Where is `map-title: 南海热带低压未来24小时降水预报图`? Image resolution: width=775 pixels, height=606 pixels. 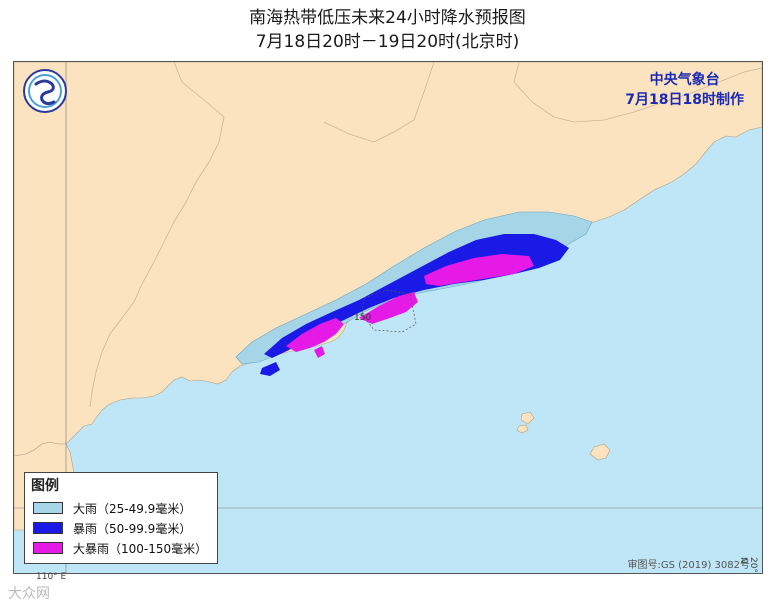 map-title: 南海热带低压未来24小时降水预报图 is located at coordinates (387, 18).